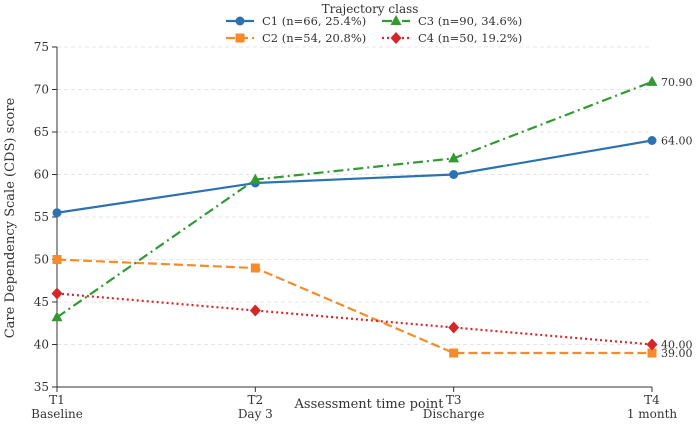 This screenshot has height=438, width=700. I want to click on legend-entry: C1 (n=66, 25.4%), so click(296, 21).